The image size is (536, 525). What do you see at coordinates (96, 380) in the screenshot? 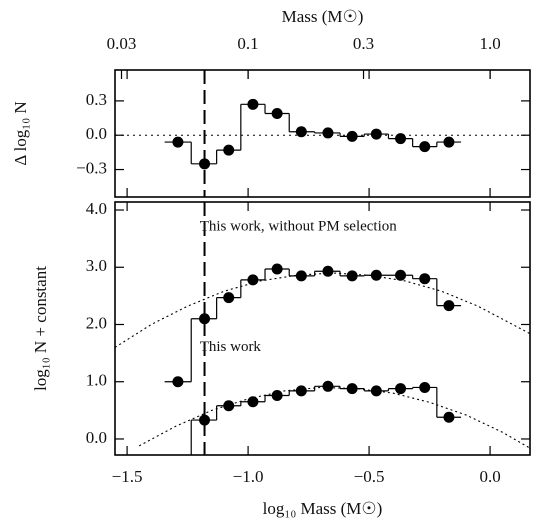
I see `y-tick-label: 1.0` at bounding box center [96, 380].